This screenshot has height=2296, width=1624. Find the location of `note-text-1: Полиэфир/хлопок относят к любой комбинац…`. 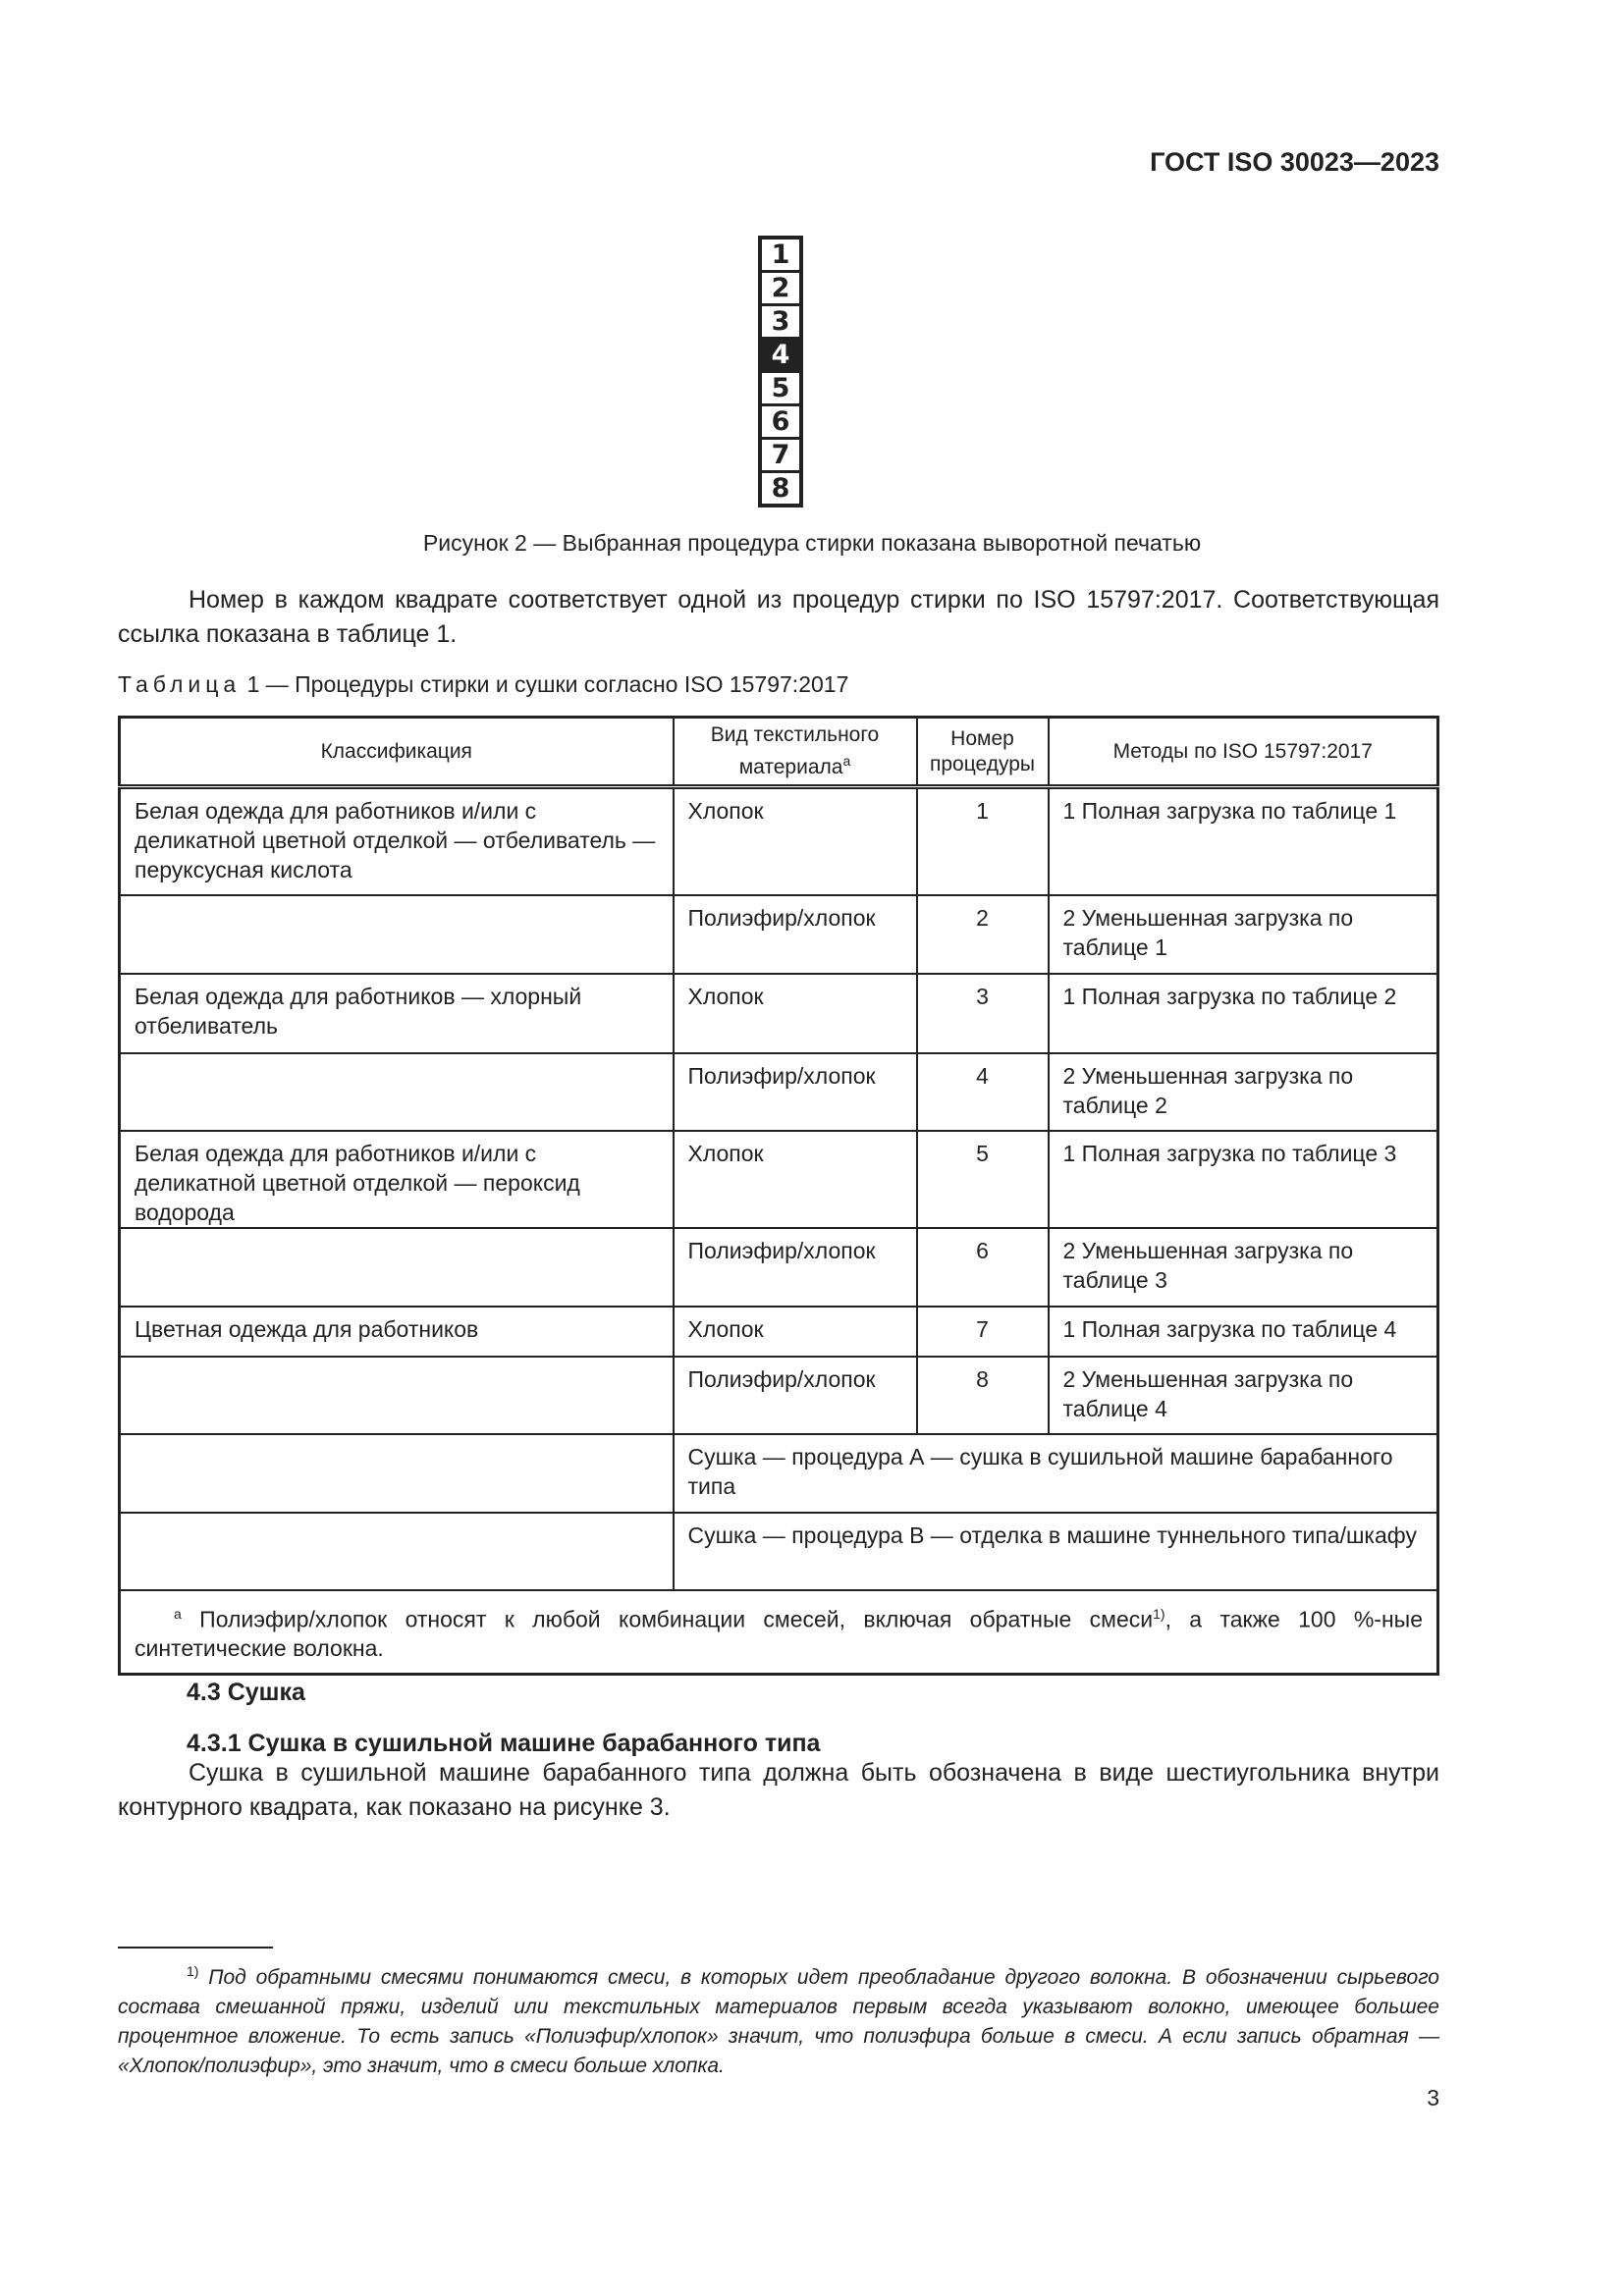

note-text-1: Полиэфир/хлопок относят к любой комбинац… is located at coordinates (676, 1619).